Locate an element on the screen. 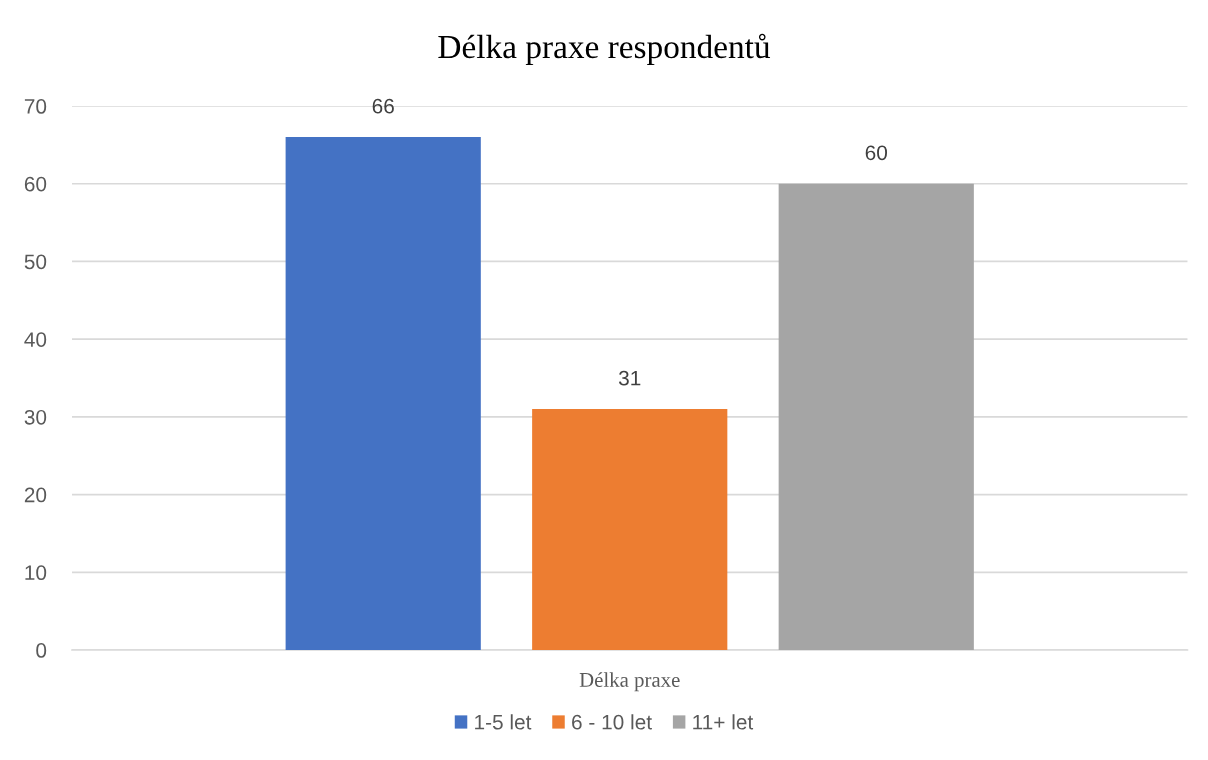 This screenshot has height=760, width=1208. y-tick-label: 0 is located at coordinates (41, 650).